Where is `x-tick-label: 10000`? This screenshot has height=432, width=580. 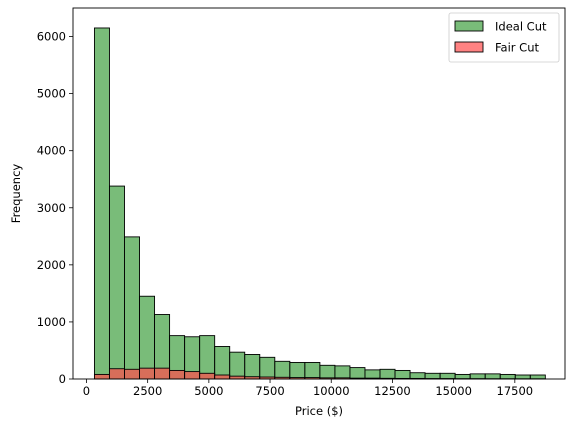
x-tick-label: 10000 is located at coordinates (331, 391).